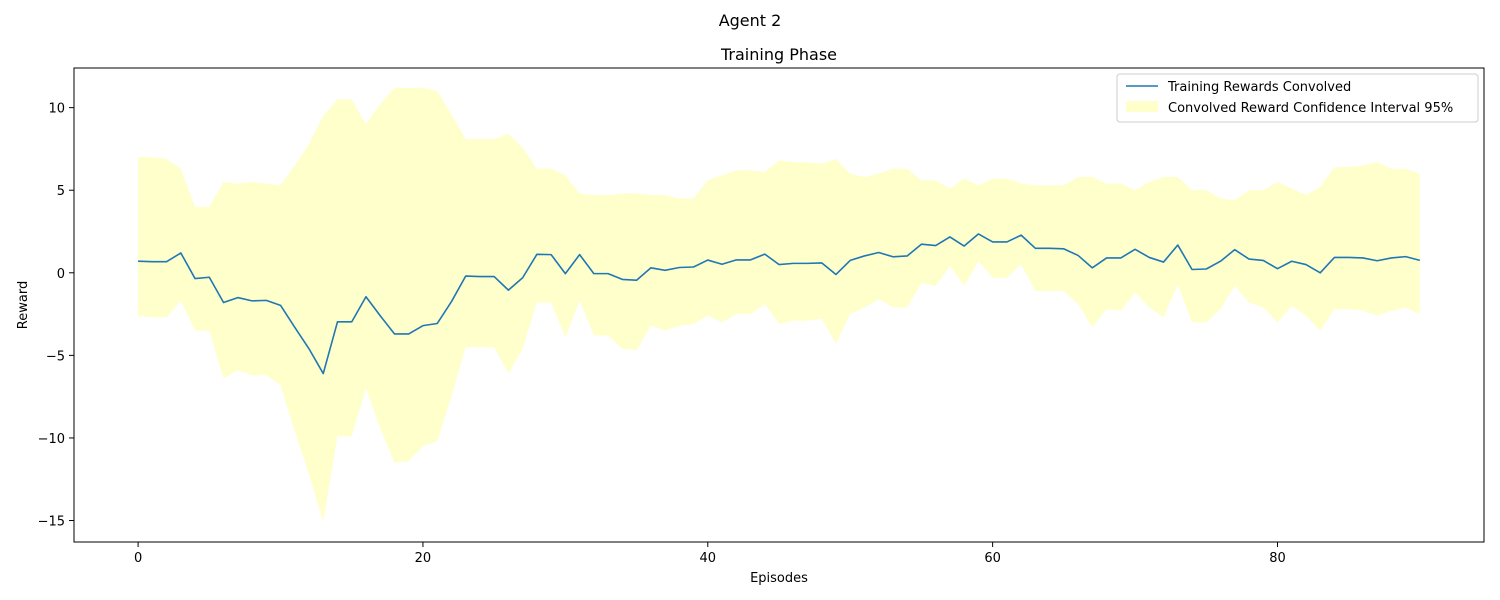 The height and width of the screenshot is (600, 1500). What do you see at coordinates (61, 191) in the screenshot?
I see `y-tick-label: 5` at bounding box center [61, 191].